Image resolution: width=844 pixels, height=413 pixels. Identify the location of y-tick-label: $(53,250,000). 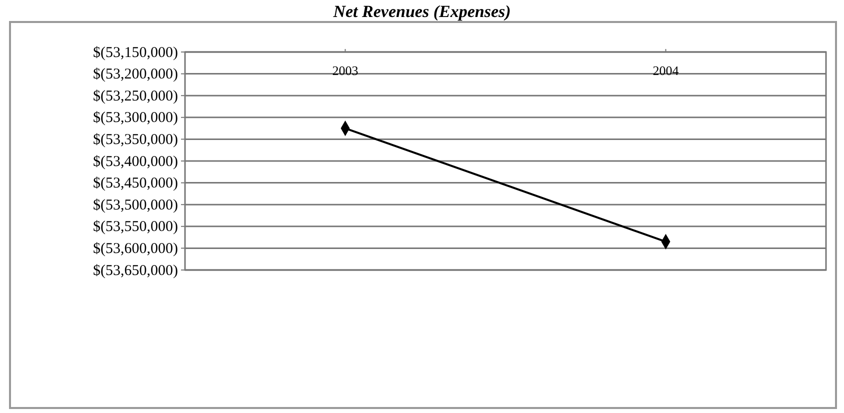
(135, 96).